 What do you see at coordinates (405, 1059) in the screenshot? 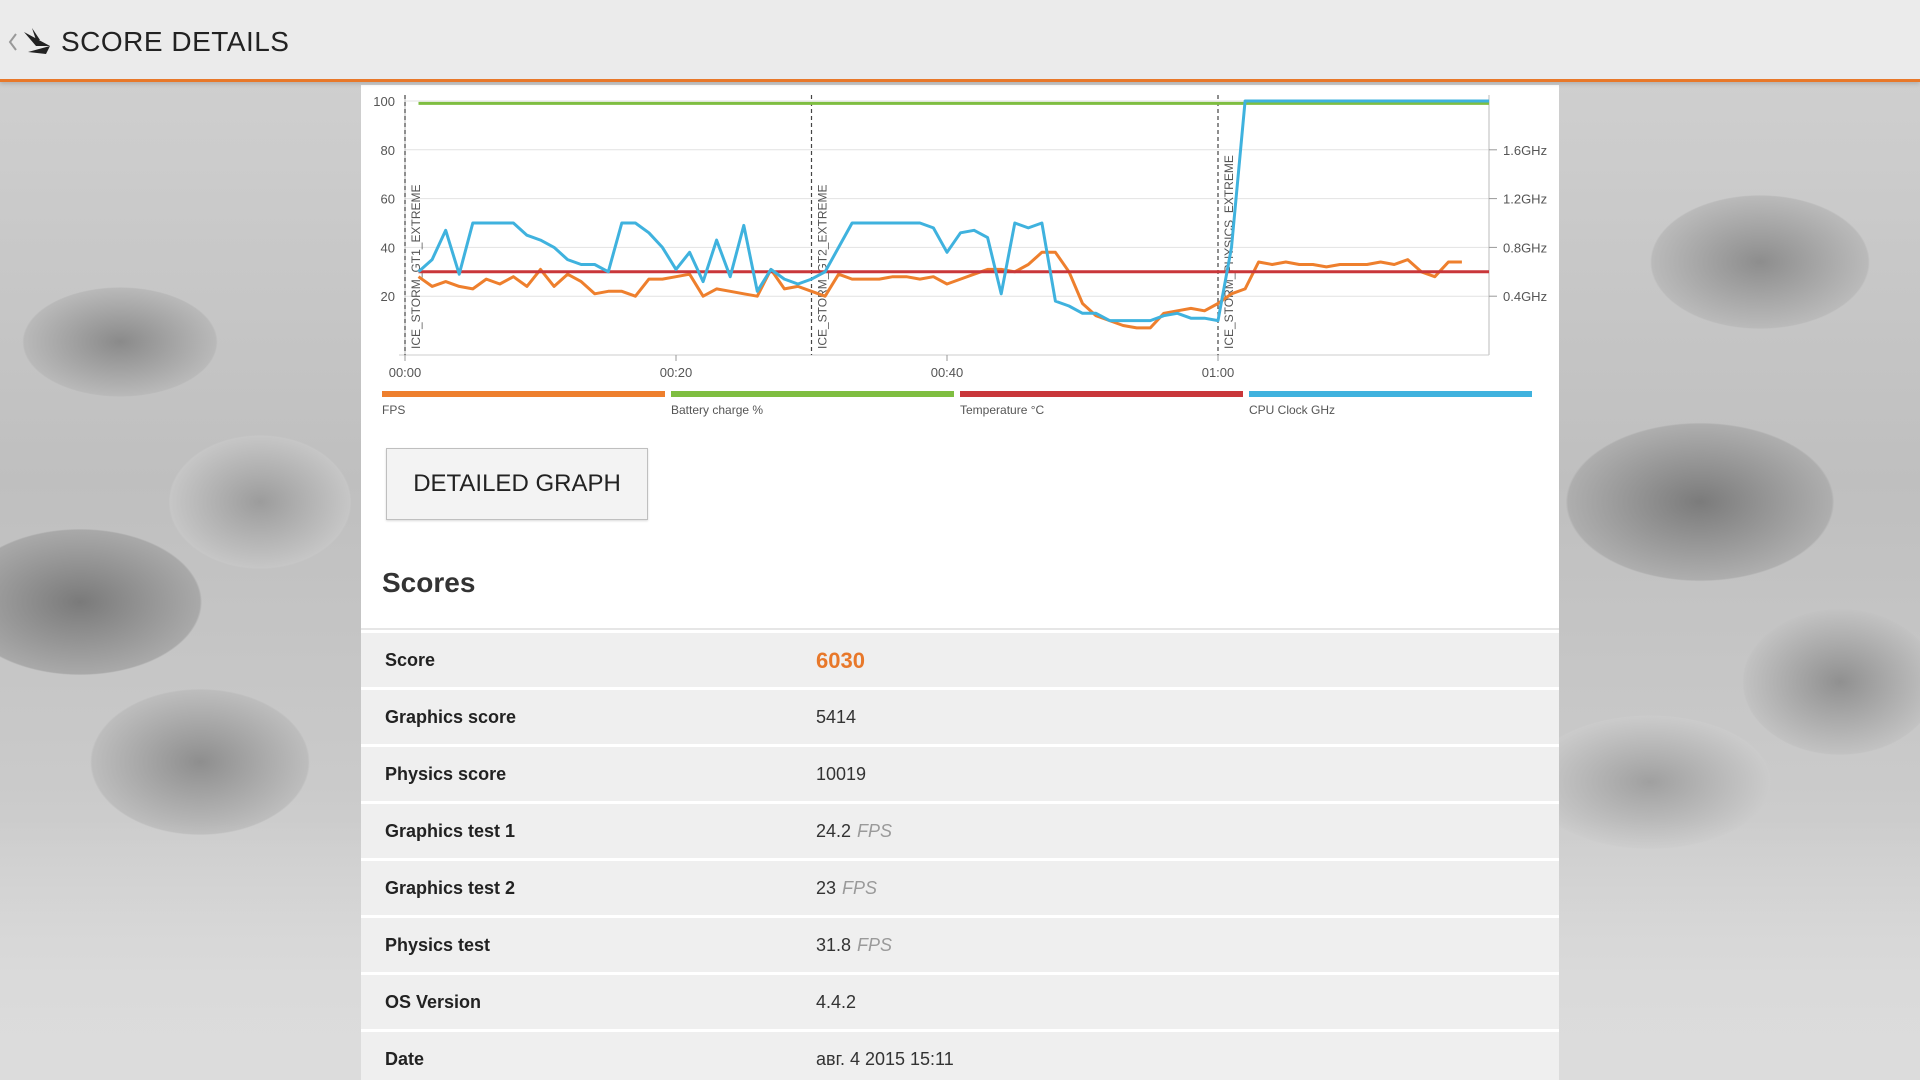
I see `row-key: Date` at bounding box center [405, 1059].